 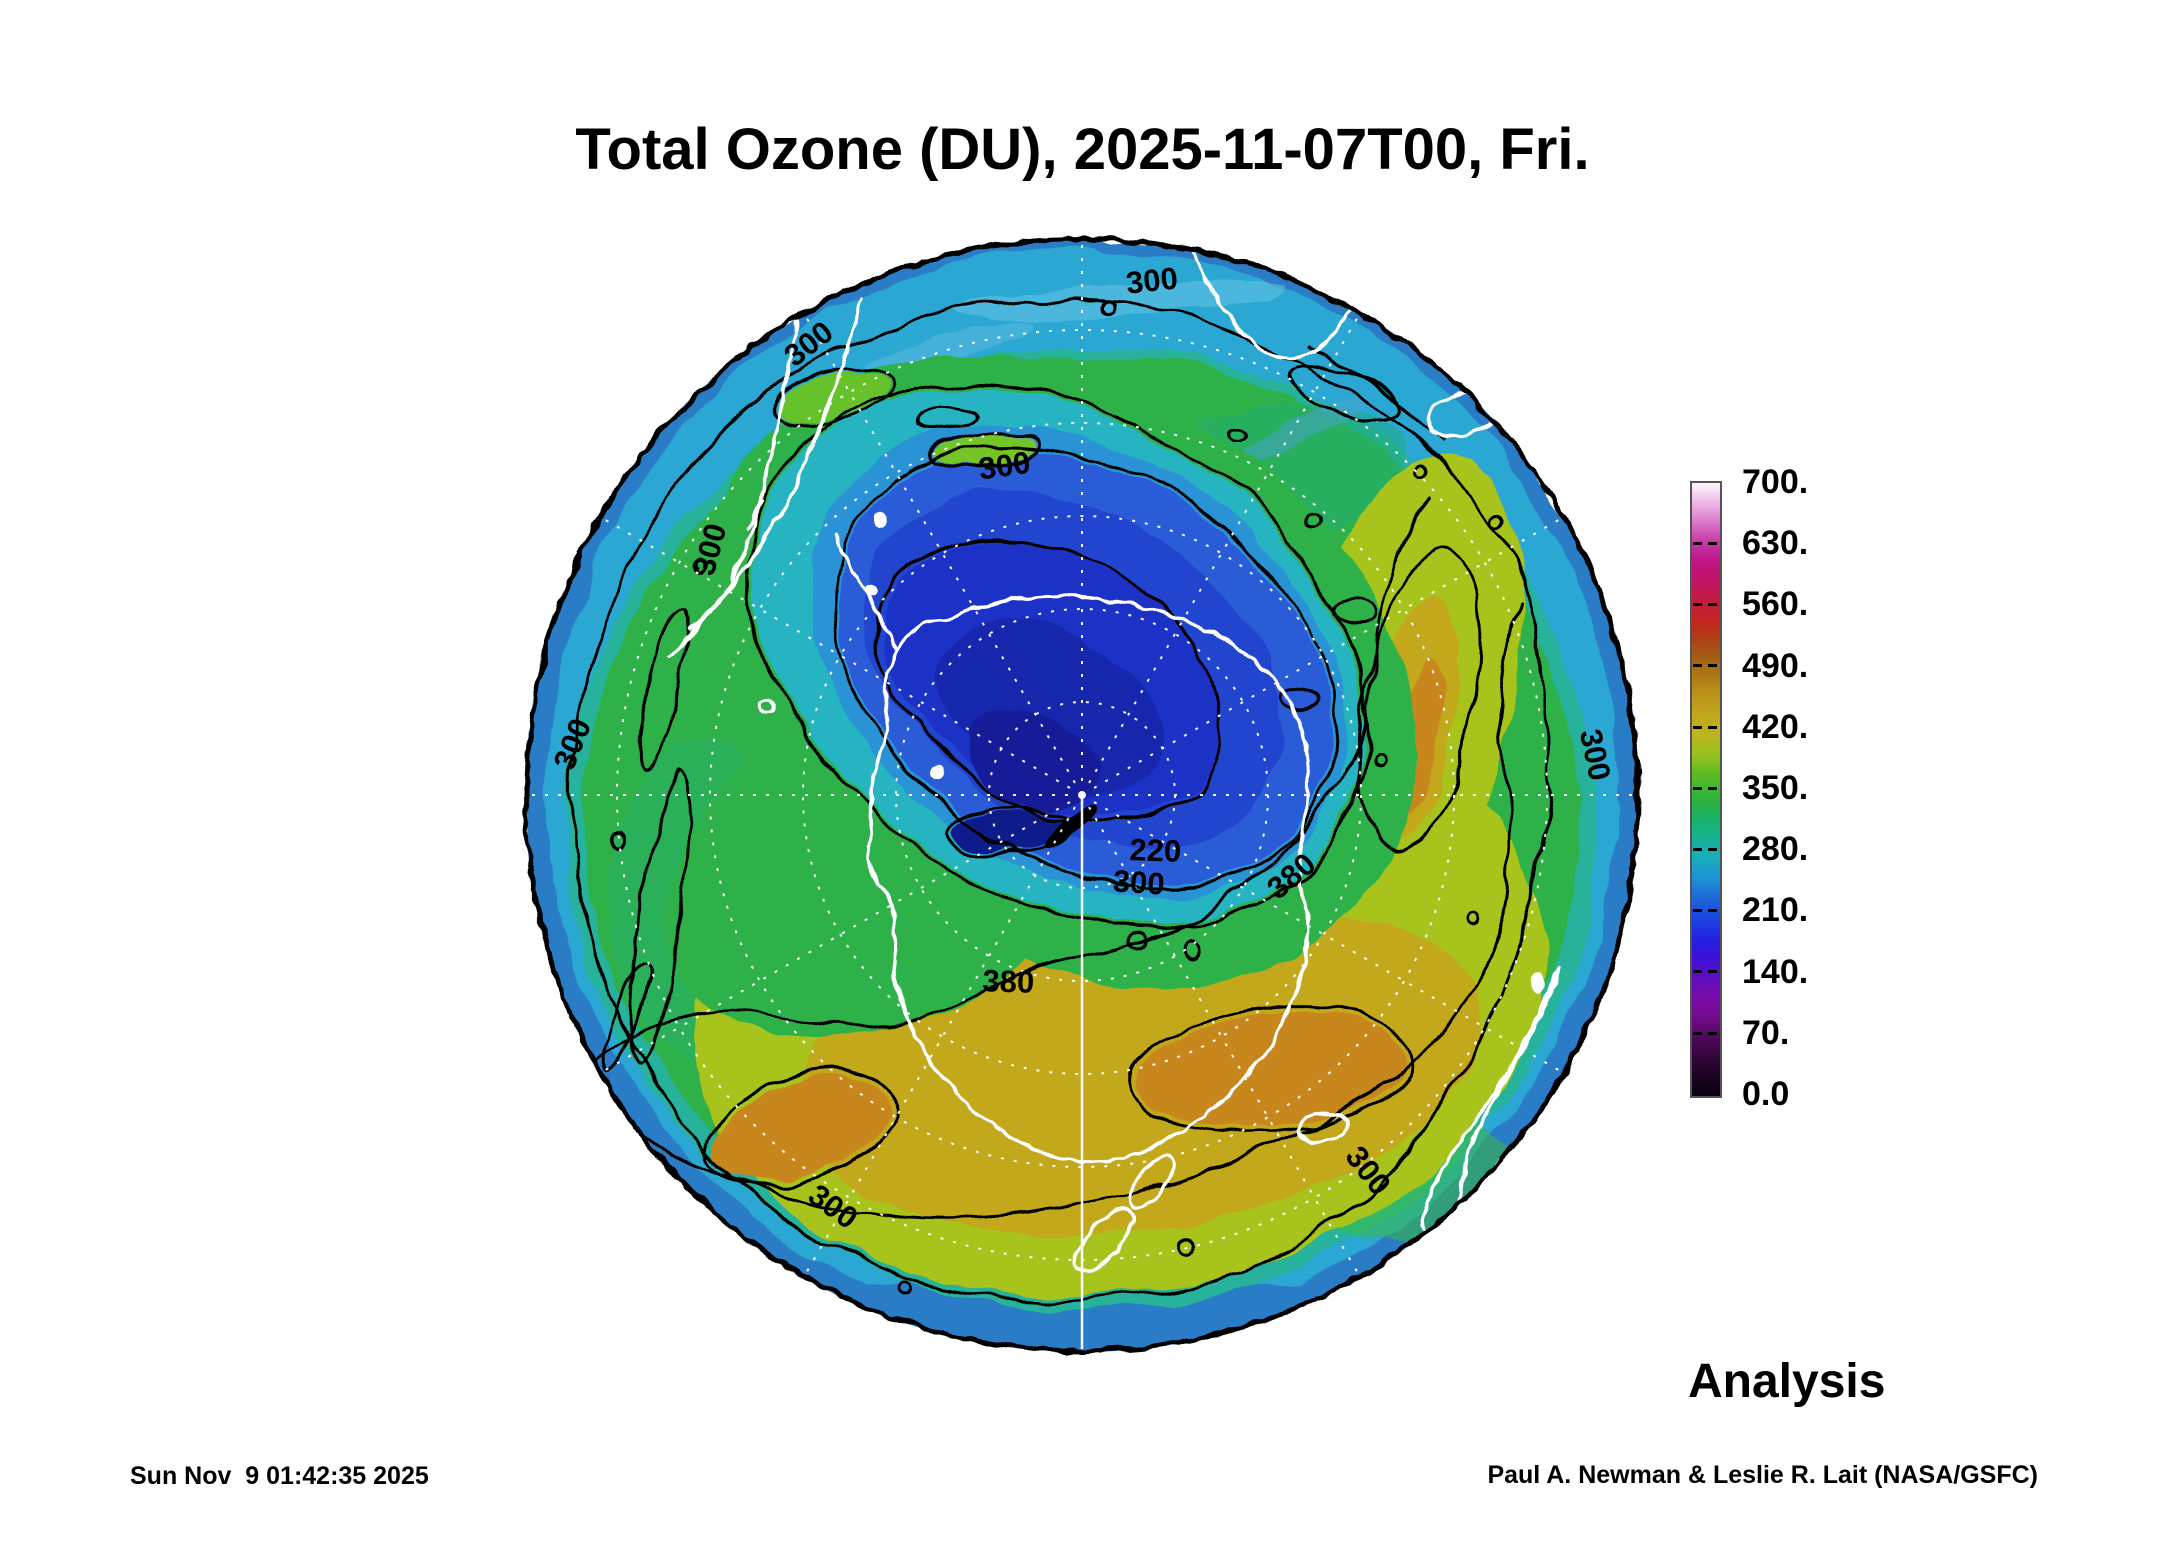 What do you see at coordinates (1082, 149) in the screenshot?
I see `page-title: Total Ozone (DU), 2025-11-07T00, Fri.` at bounding box center [1082, 149].